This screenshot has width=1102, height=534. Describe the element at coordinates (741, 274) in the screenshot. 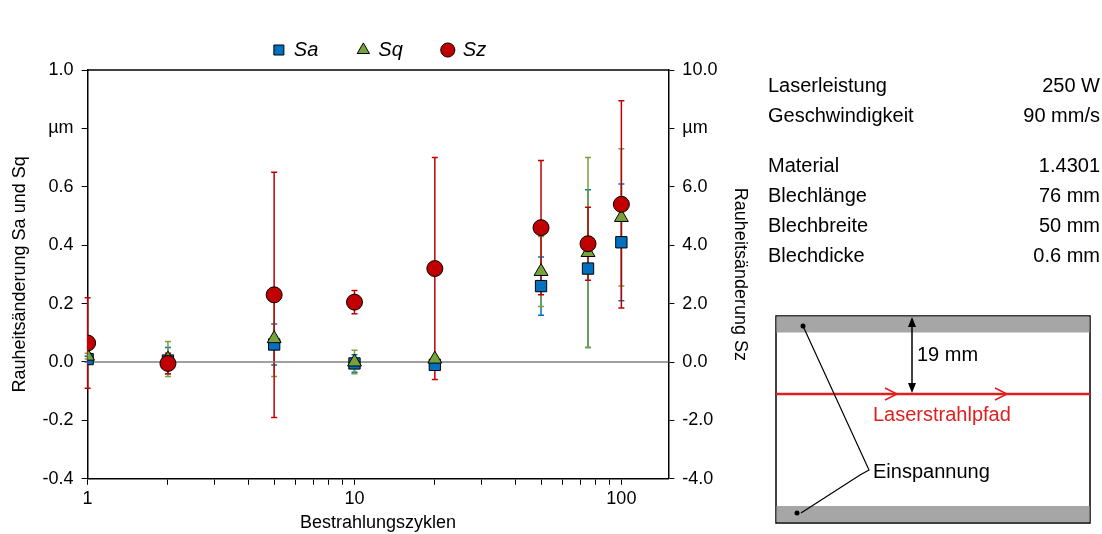

I see `y2-axis-title: Rauheitsänderung Sz` at that location.